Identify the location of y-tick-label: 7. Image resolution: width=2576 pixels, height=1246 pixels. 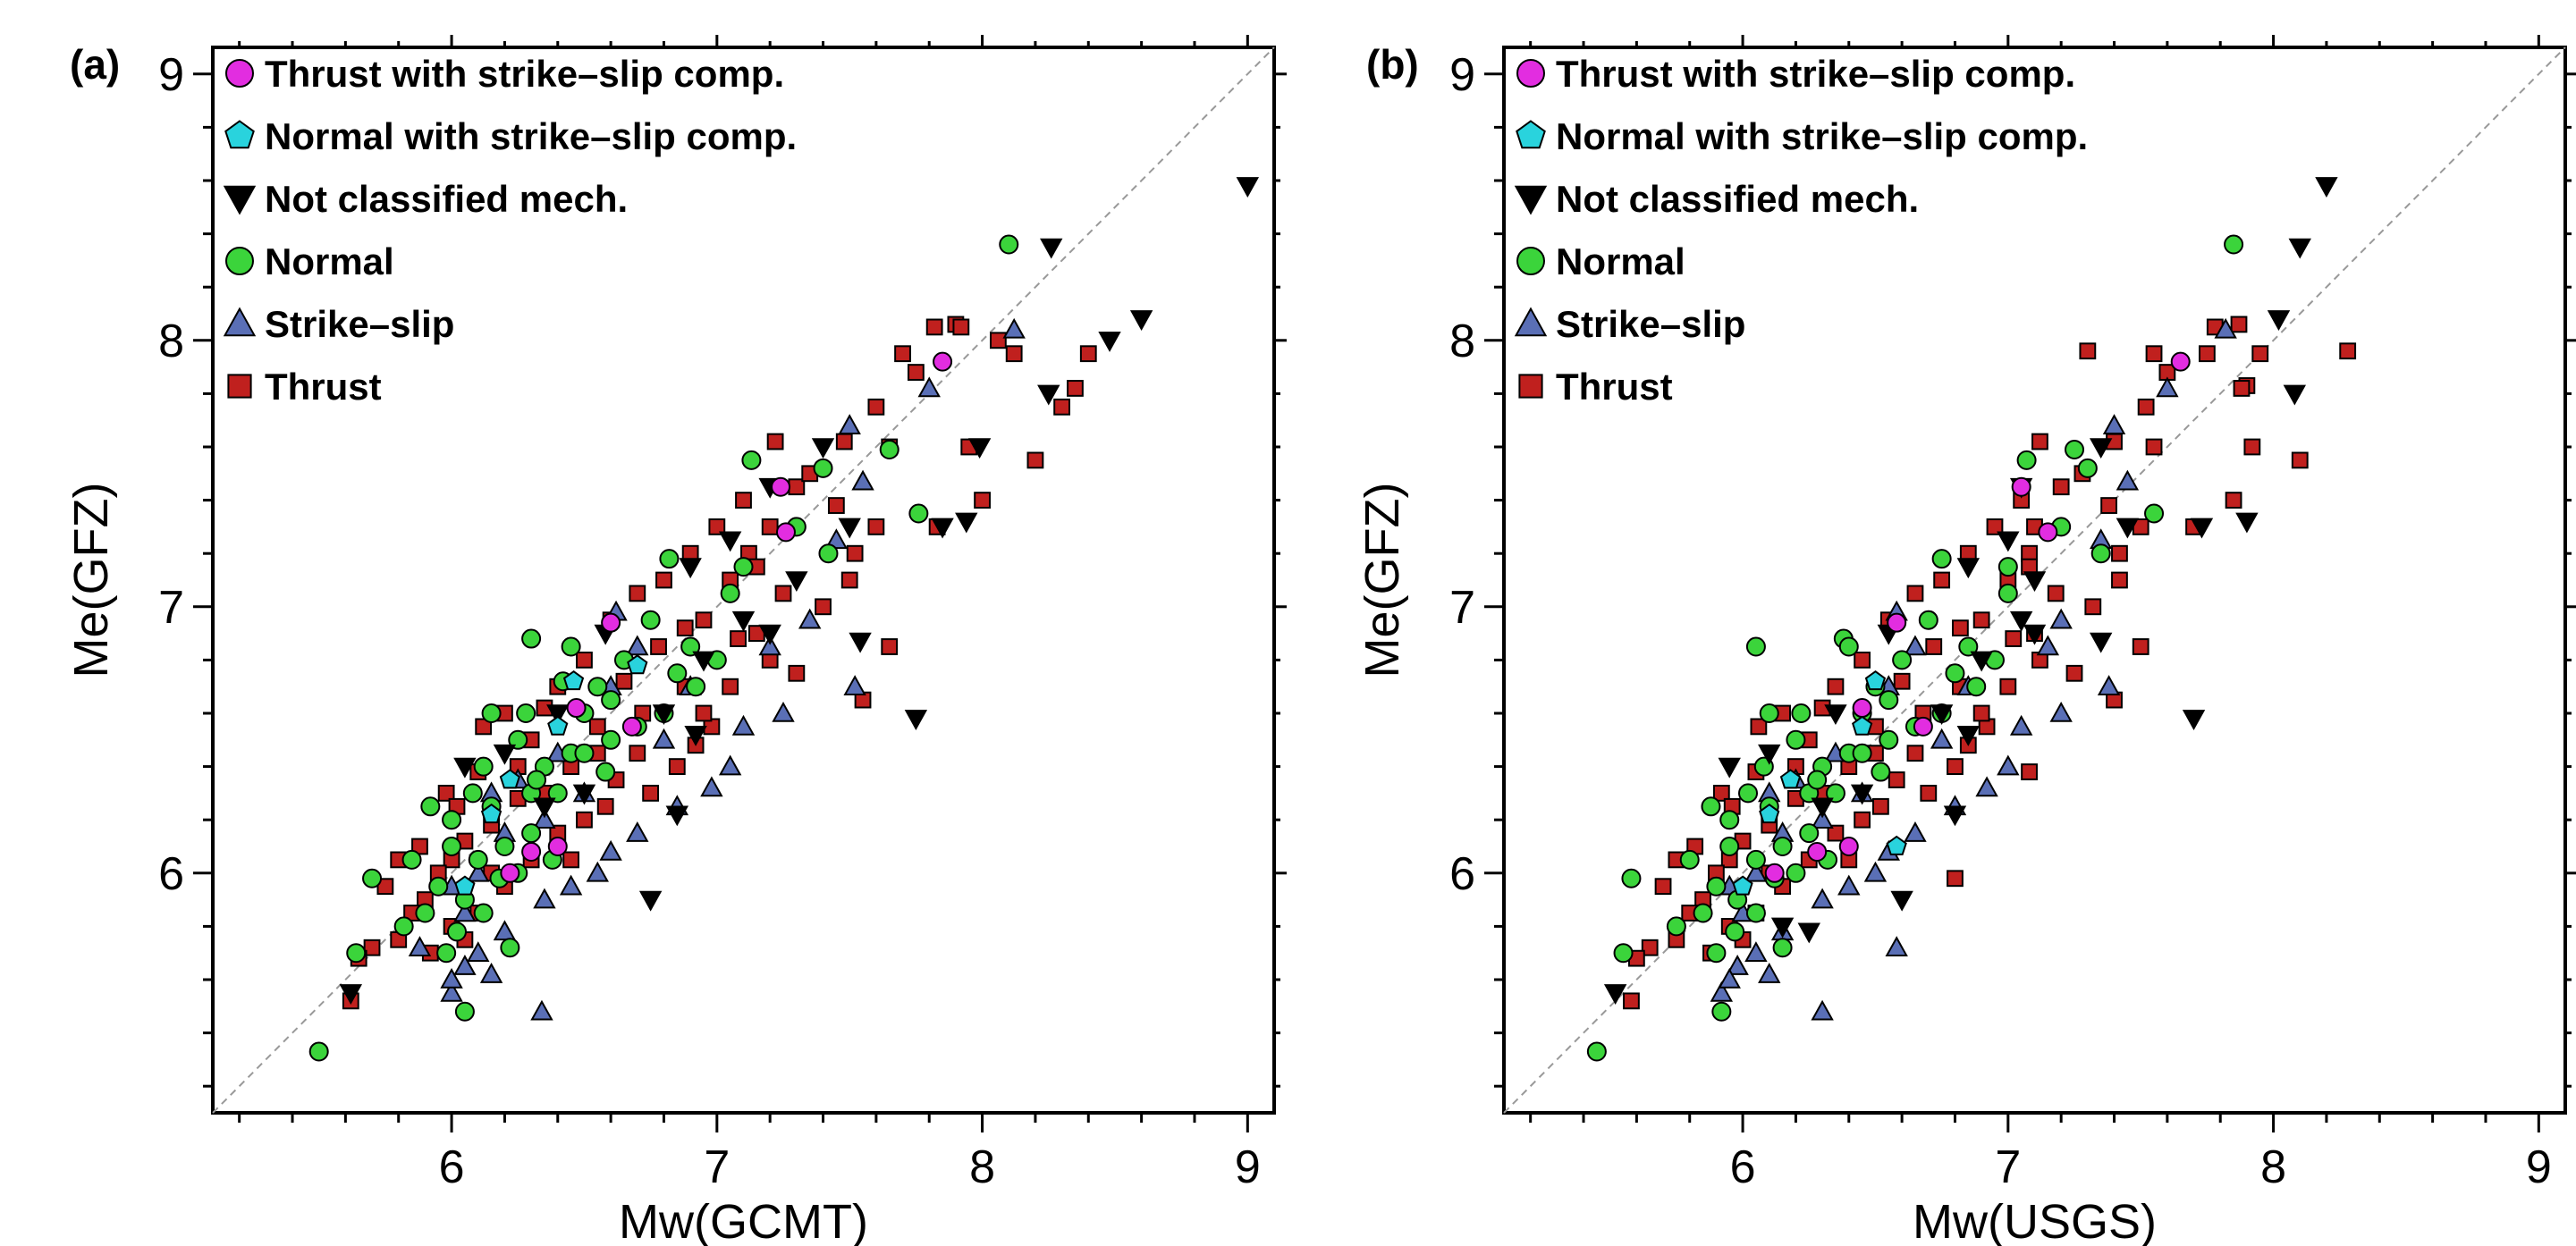
(171, 608).